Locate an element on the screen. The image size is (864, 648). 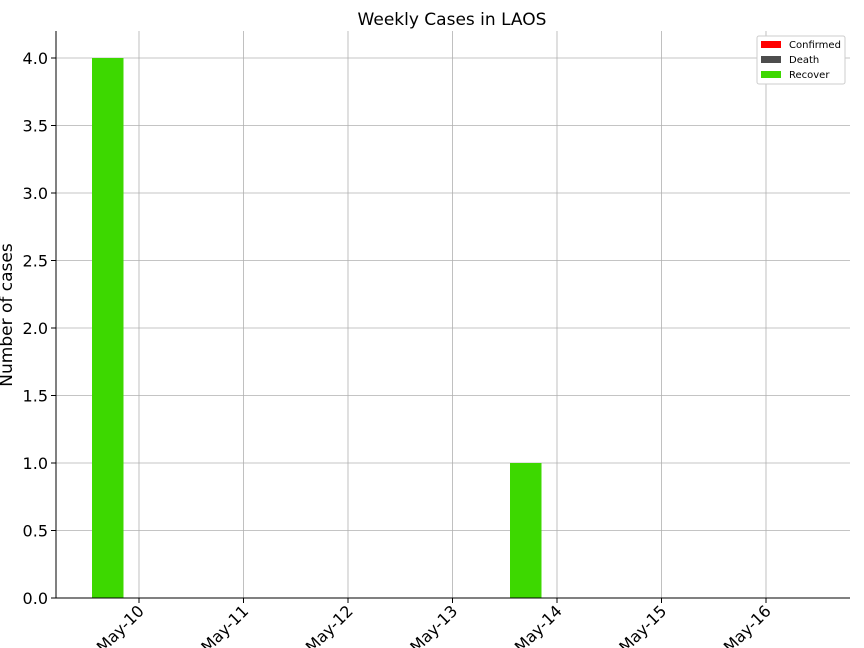
y-tick-label: 3.5 is located at coordinates (35, 126).